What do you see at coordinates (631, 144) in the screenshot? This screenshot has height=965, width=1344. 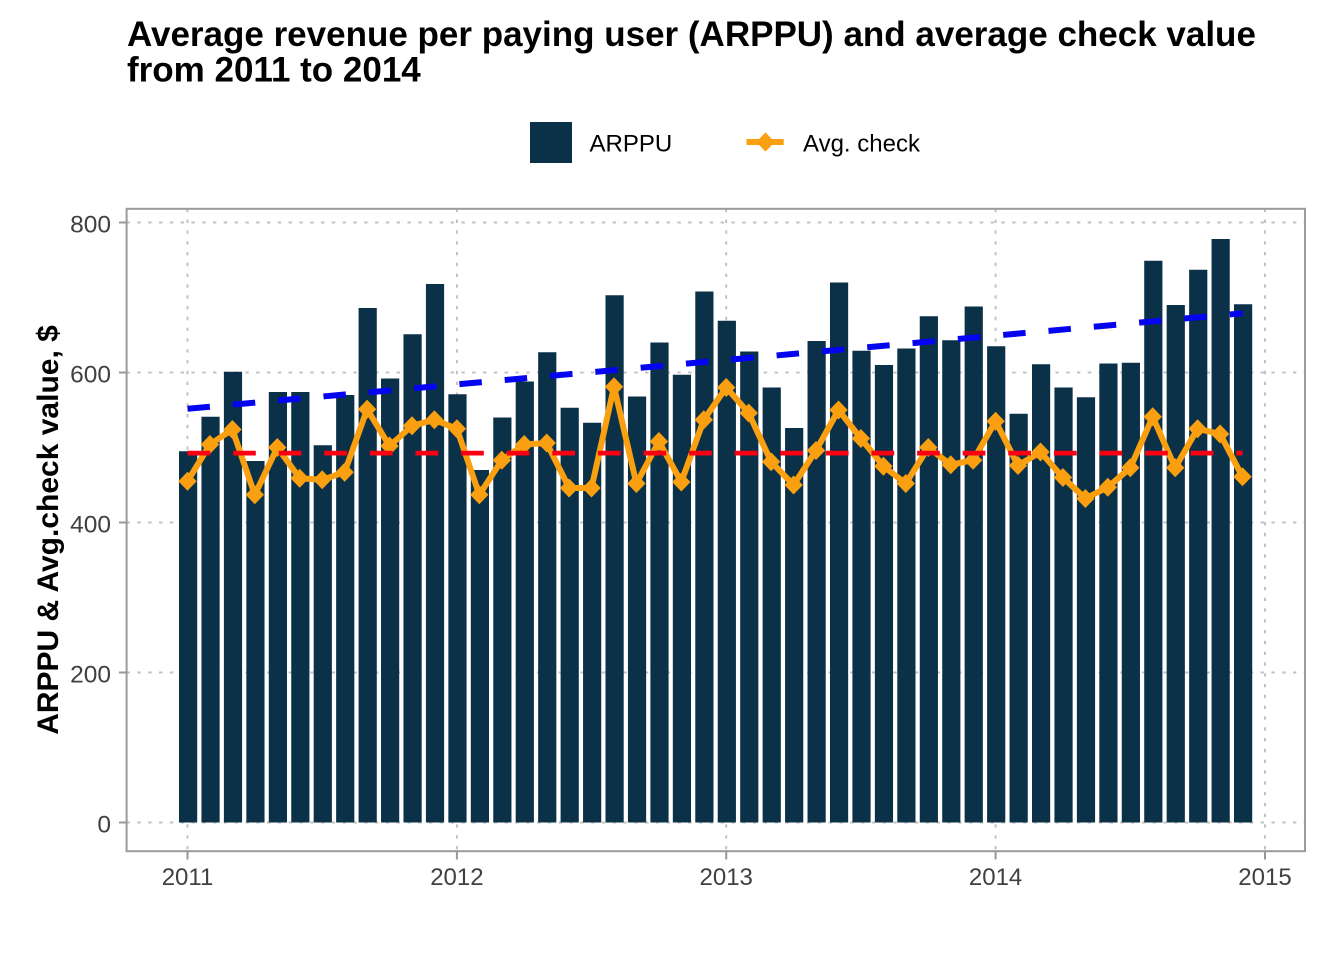 I see `svg-text: ARPPU` at bounding box center [631, 144].